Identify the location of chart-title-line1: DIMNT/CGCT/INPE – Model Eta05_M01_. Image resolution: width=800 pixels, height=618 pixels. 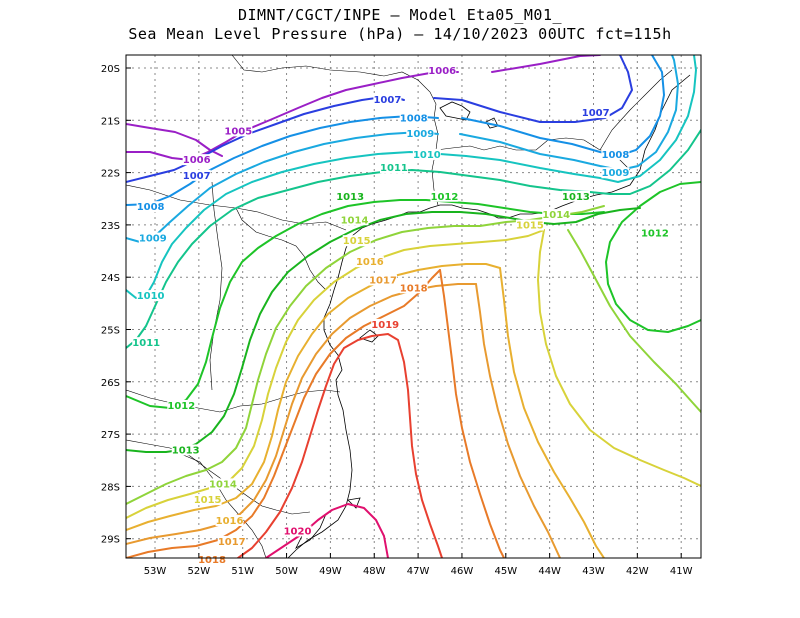
(400, 15).